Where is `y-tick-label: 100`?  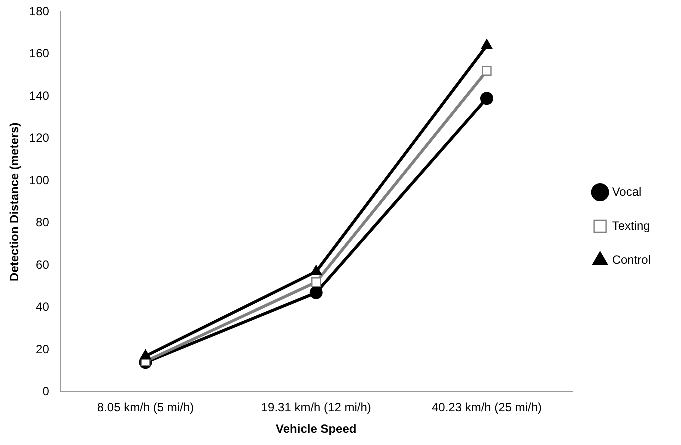
y-tick-label: 100 is located at coordinates (39, 180).